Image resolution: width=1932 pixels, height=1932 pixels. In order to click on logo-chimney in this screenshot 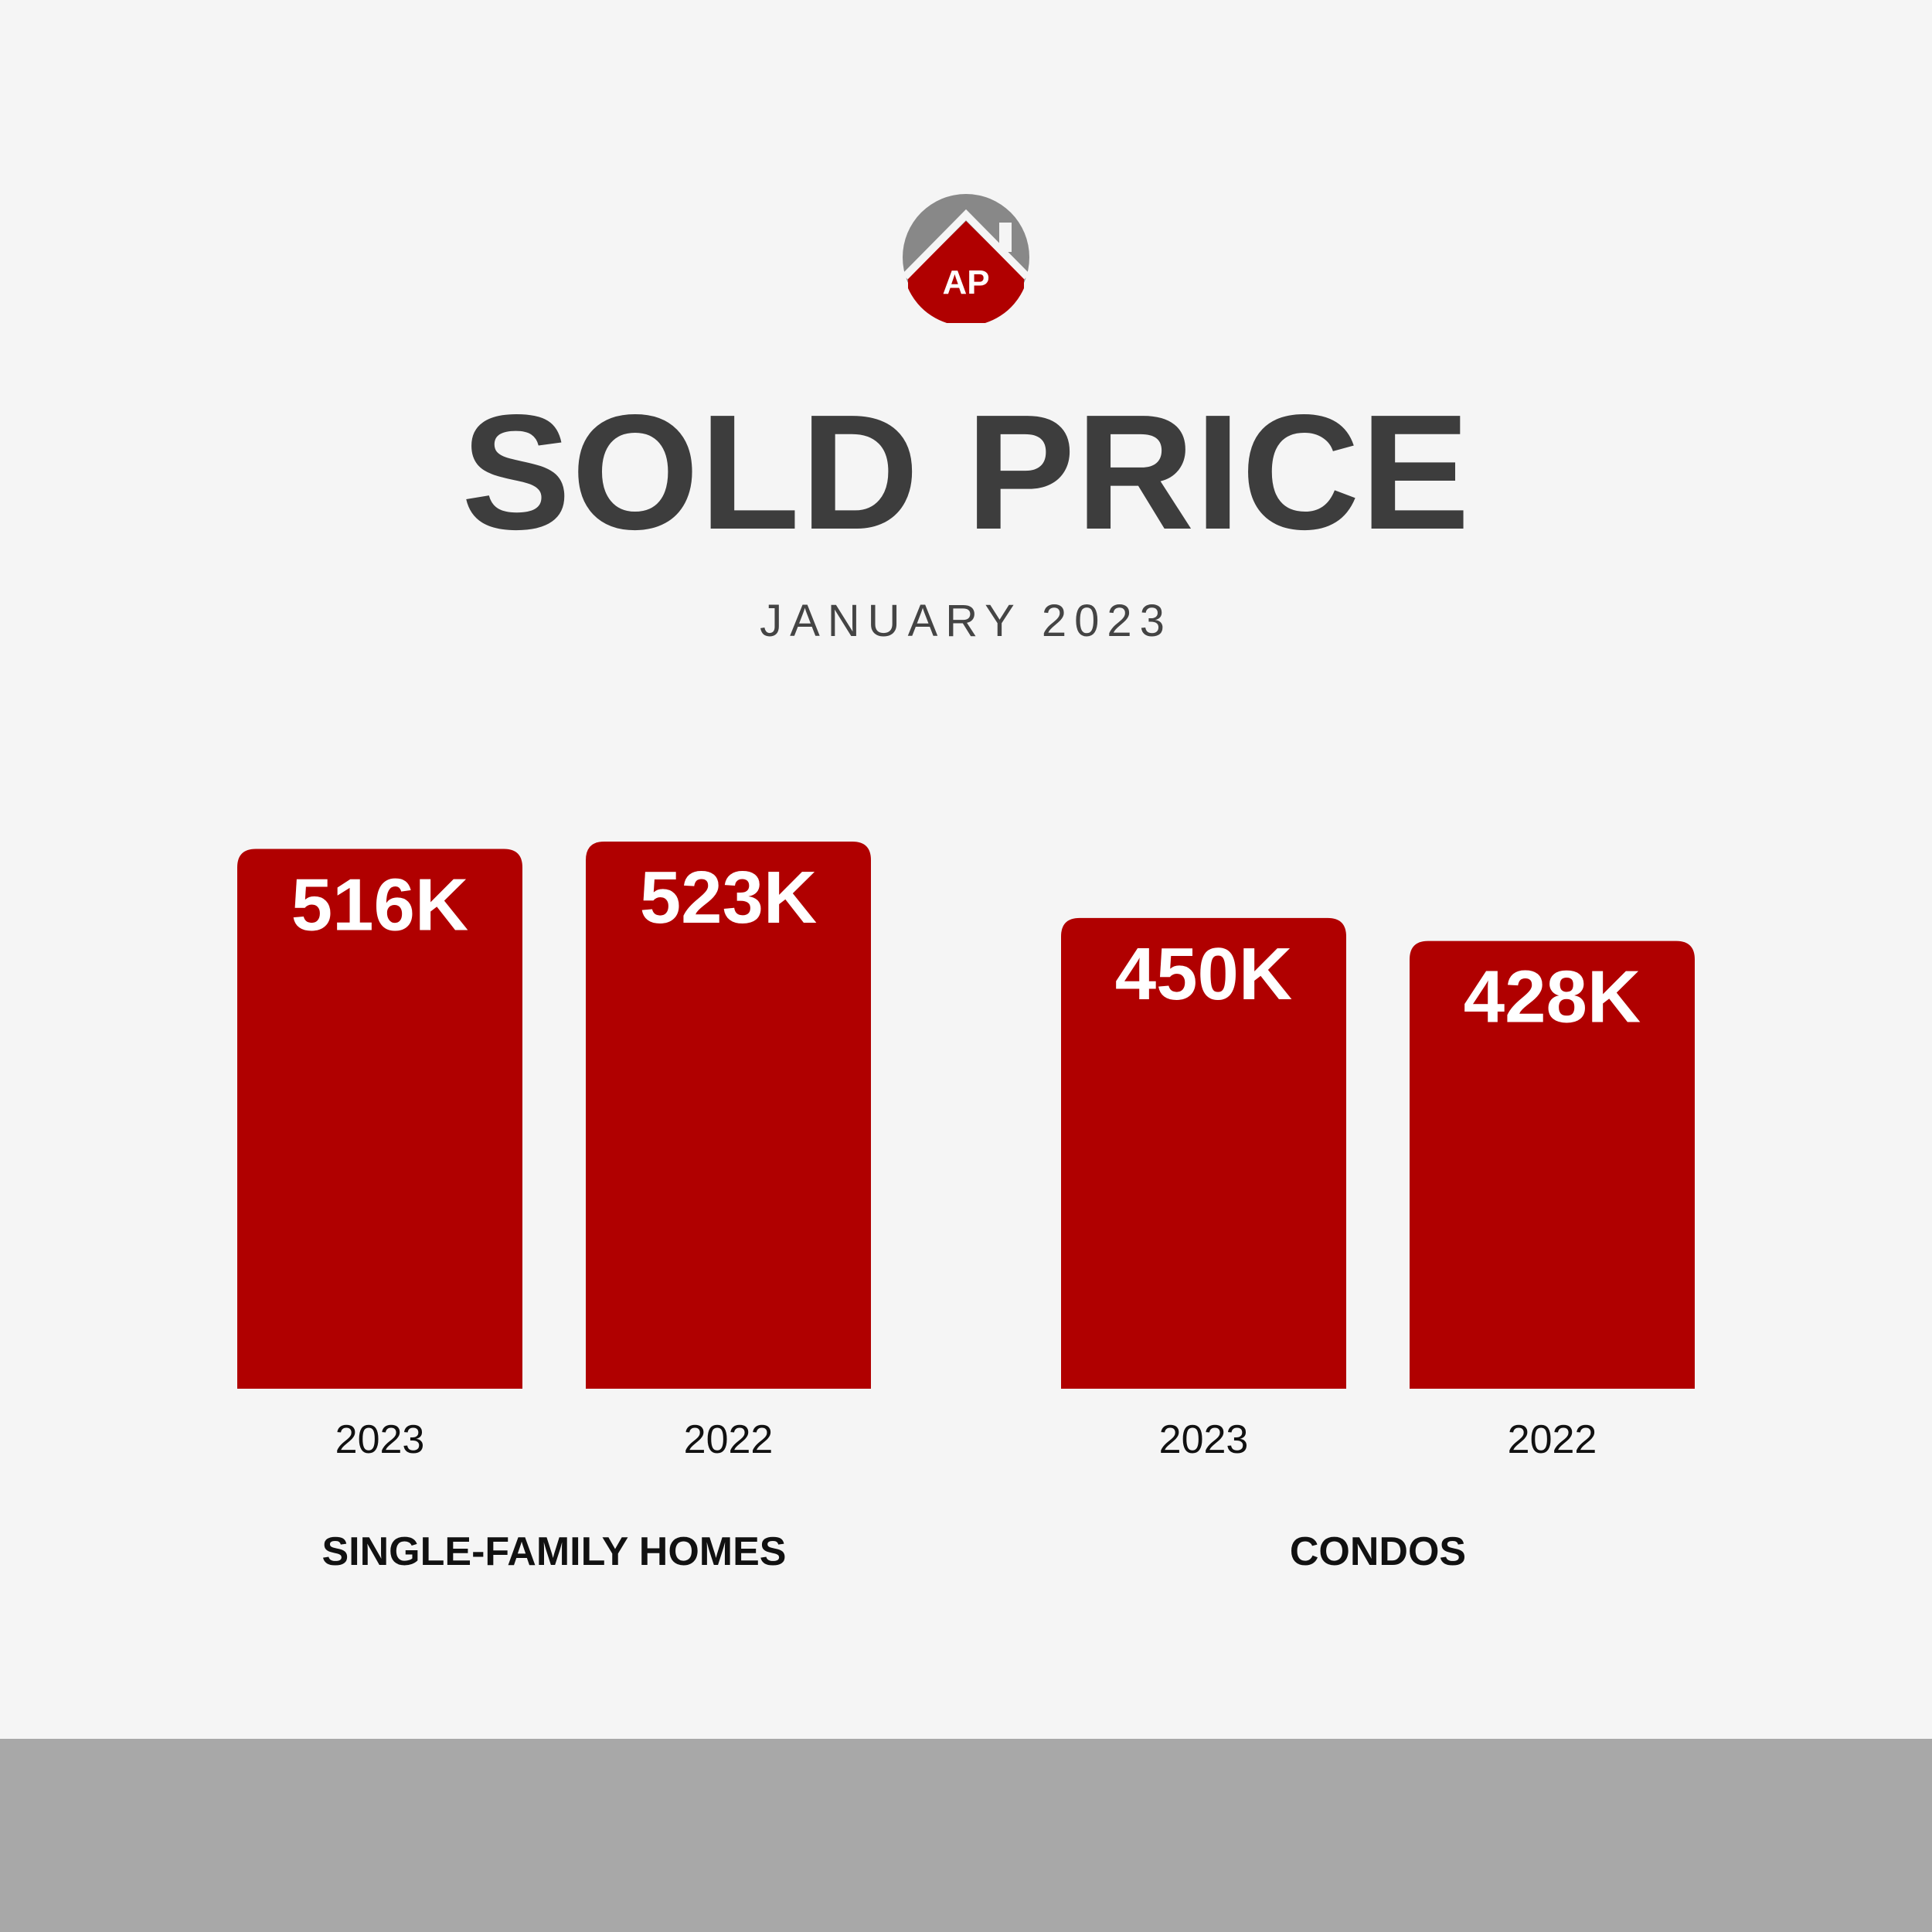, I will do `click(1006, 237)`.